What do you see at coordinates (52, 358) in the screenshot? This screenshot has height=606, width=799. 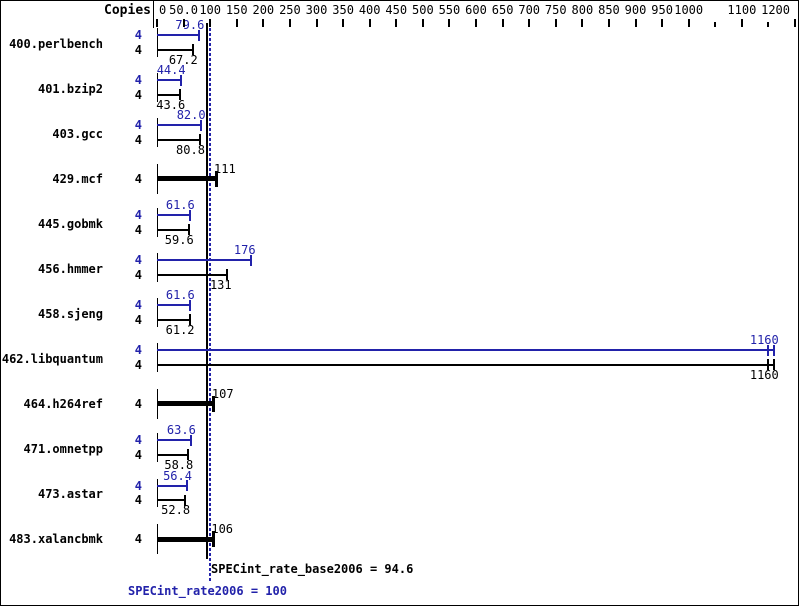 I see `benchmark-label: 462.libquantum` at bounding box center [52, 358].